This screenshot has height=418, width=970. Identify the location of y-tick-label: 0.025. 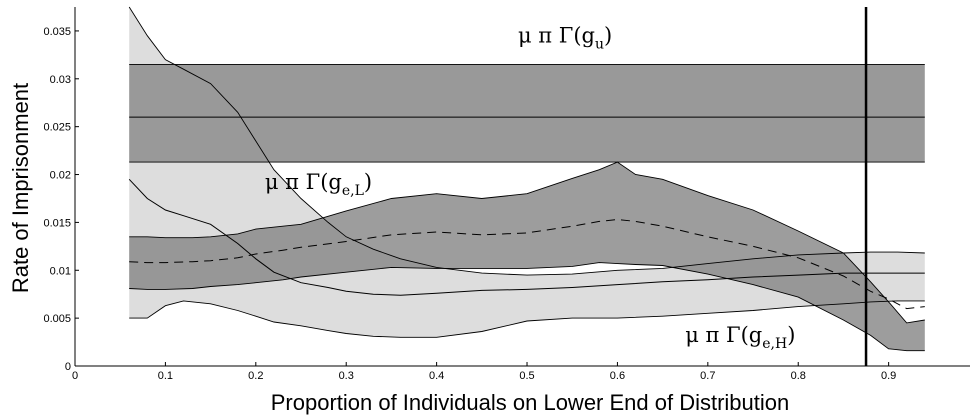
(57, 128).